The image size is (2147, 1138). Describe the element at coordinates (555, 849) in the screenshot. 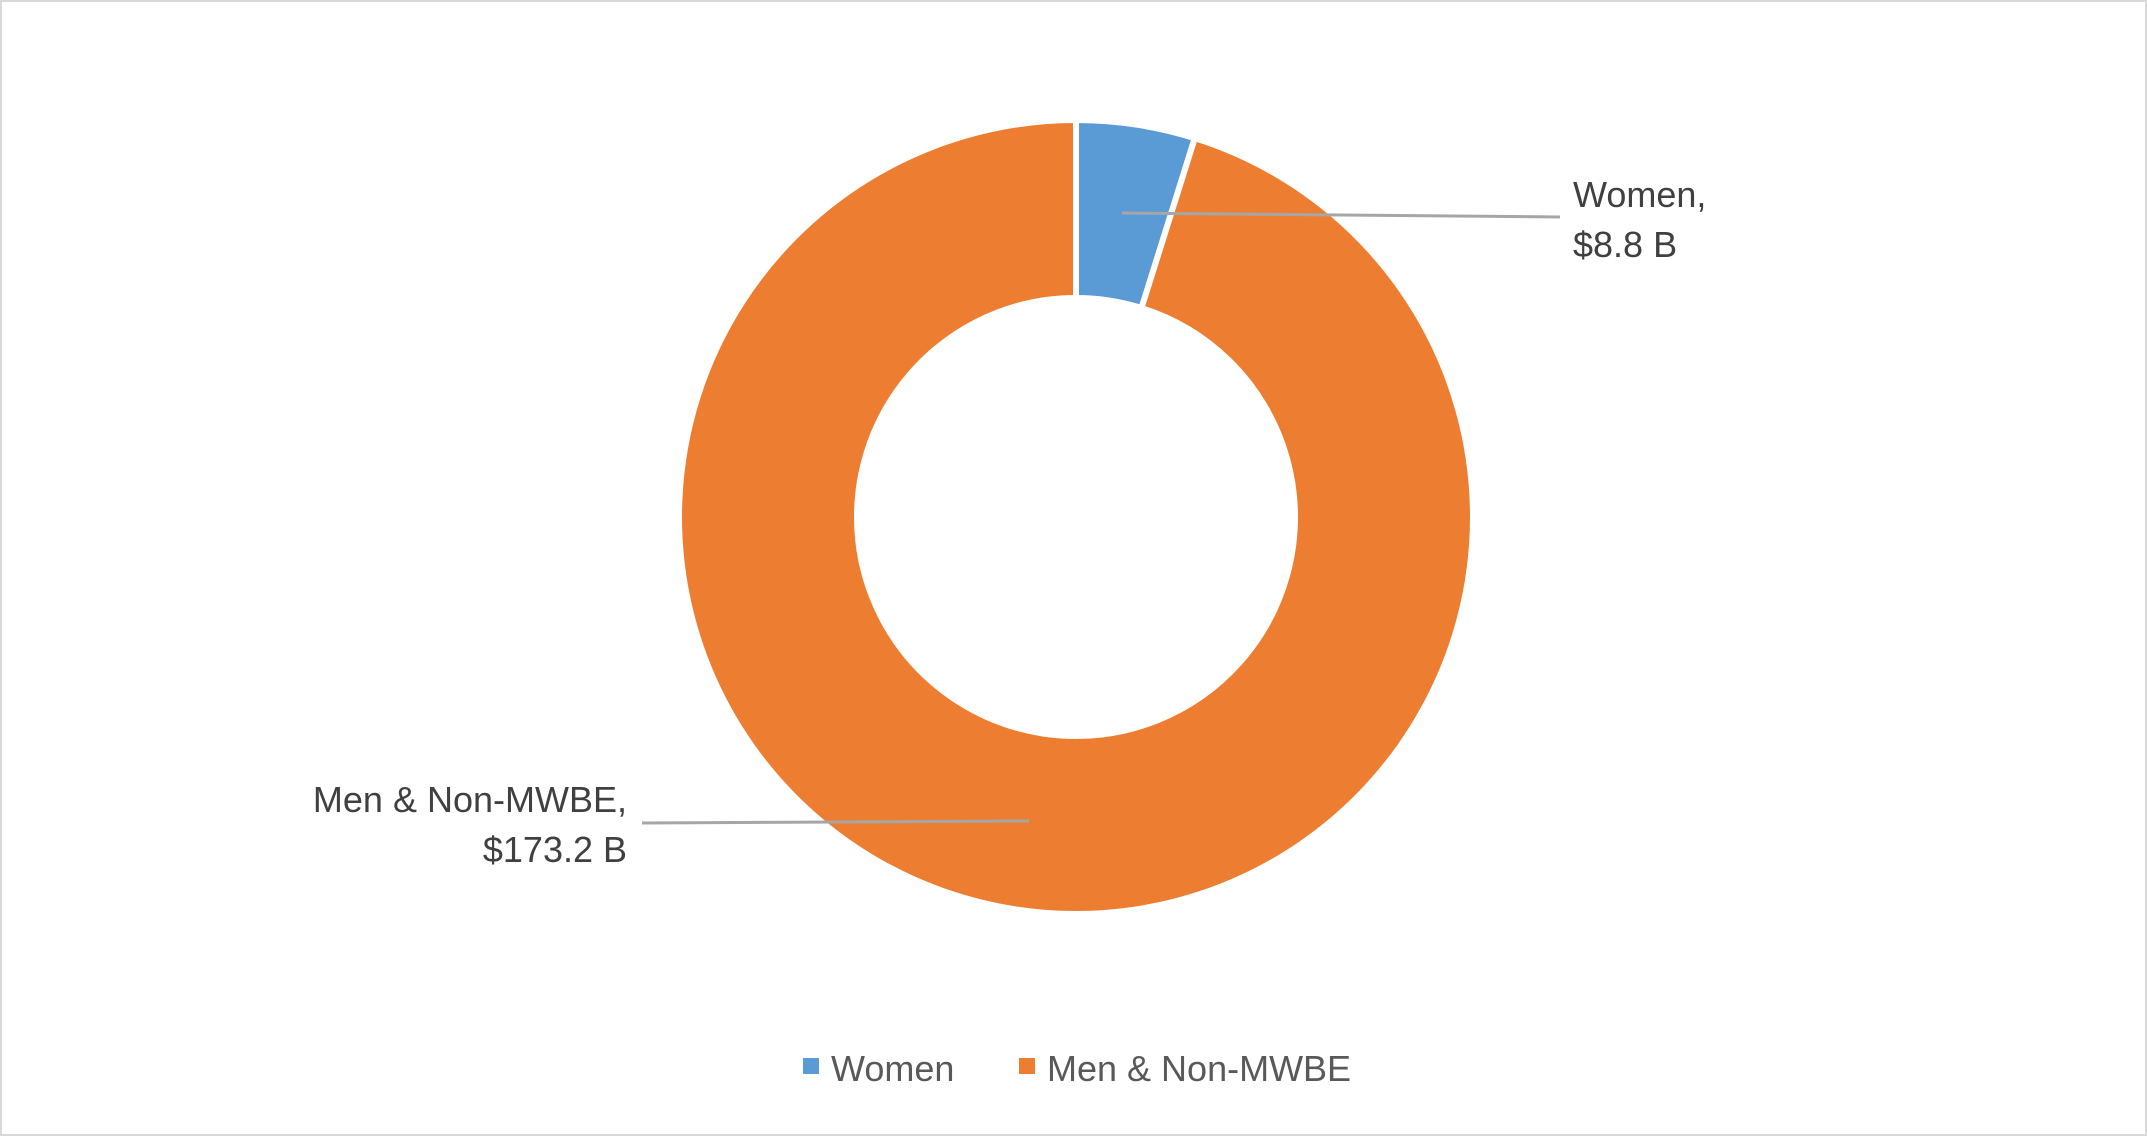

I see `data-label-men-value: $173.2 B` at that location.